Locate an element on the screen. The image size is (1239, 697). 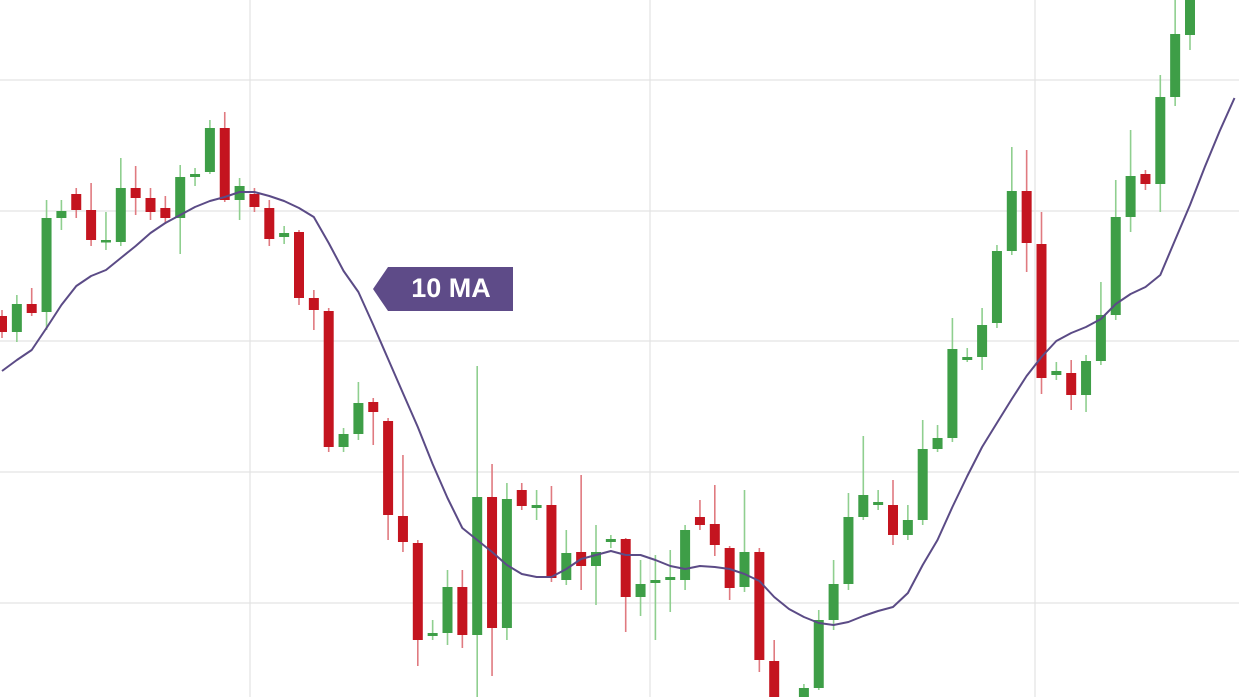
ma-tag: 10 MA is located at coordinates (443, 289).